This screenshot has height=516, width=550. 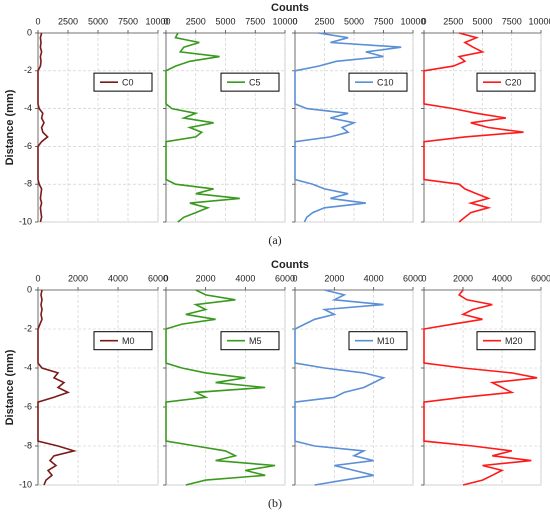 What do you see at coordinates (255, 83) in the screenshot?
I see `legend-label: C5` at bounding box center [255, 83].